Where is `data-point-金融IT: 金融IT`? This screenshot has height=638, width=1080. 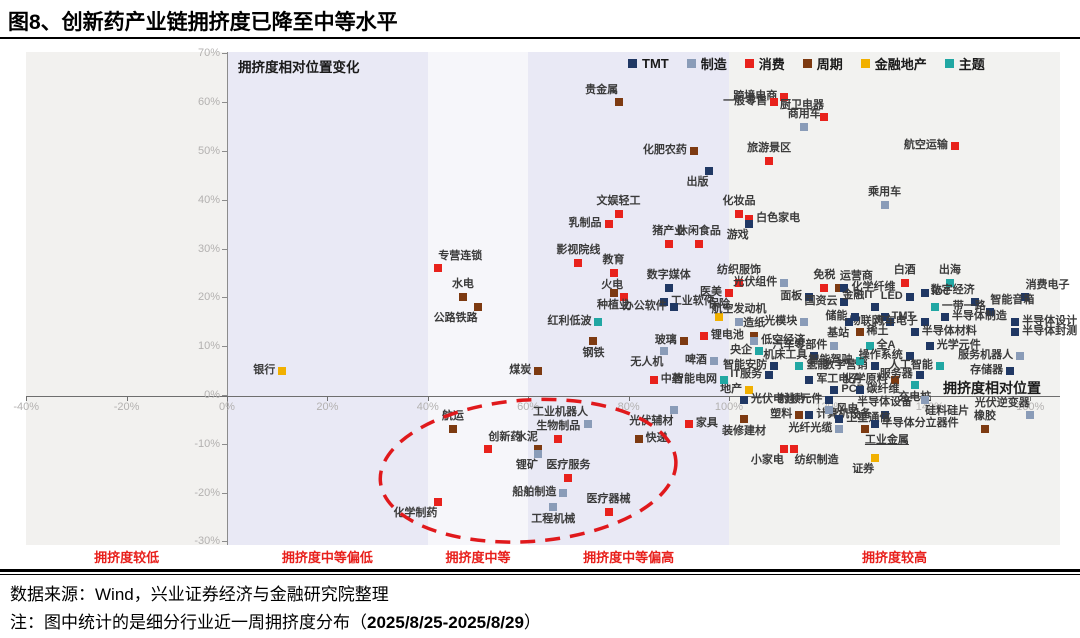 data-point-金融IT: 金融IT is located at coordinates (860, 300).